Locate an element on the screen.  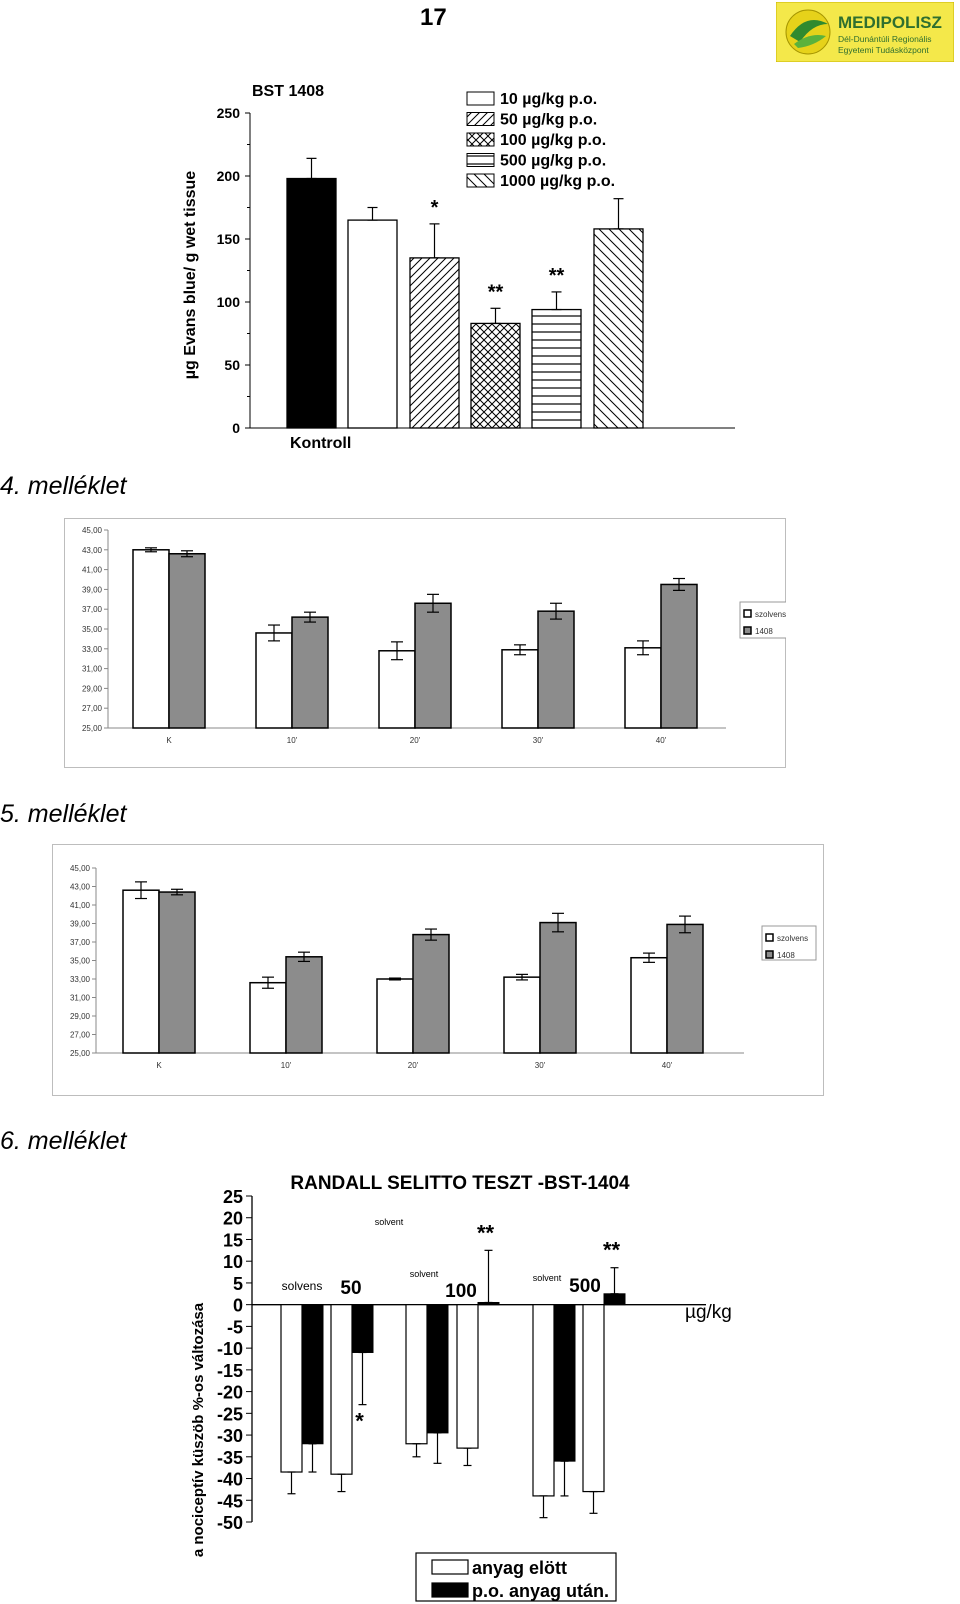
chart3-legend-box is located at coordinates (789, 943).